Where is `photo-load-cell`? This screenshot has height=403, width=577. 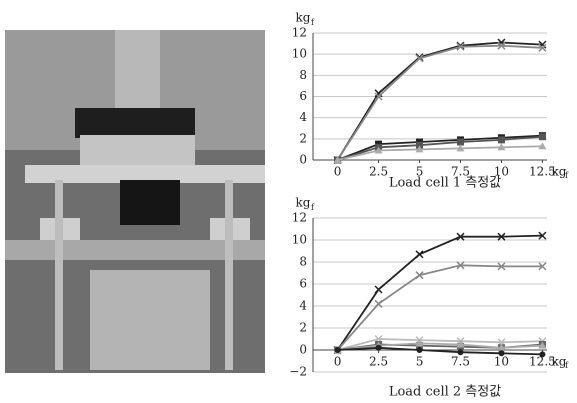 photo-load-cell is located at coordinates (150, 202).